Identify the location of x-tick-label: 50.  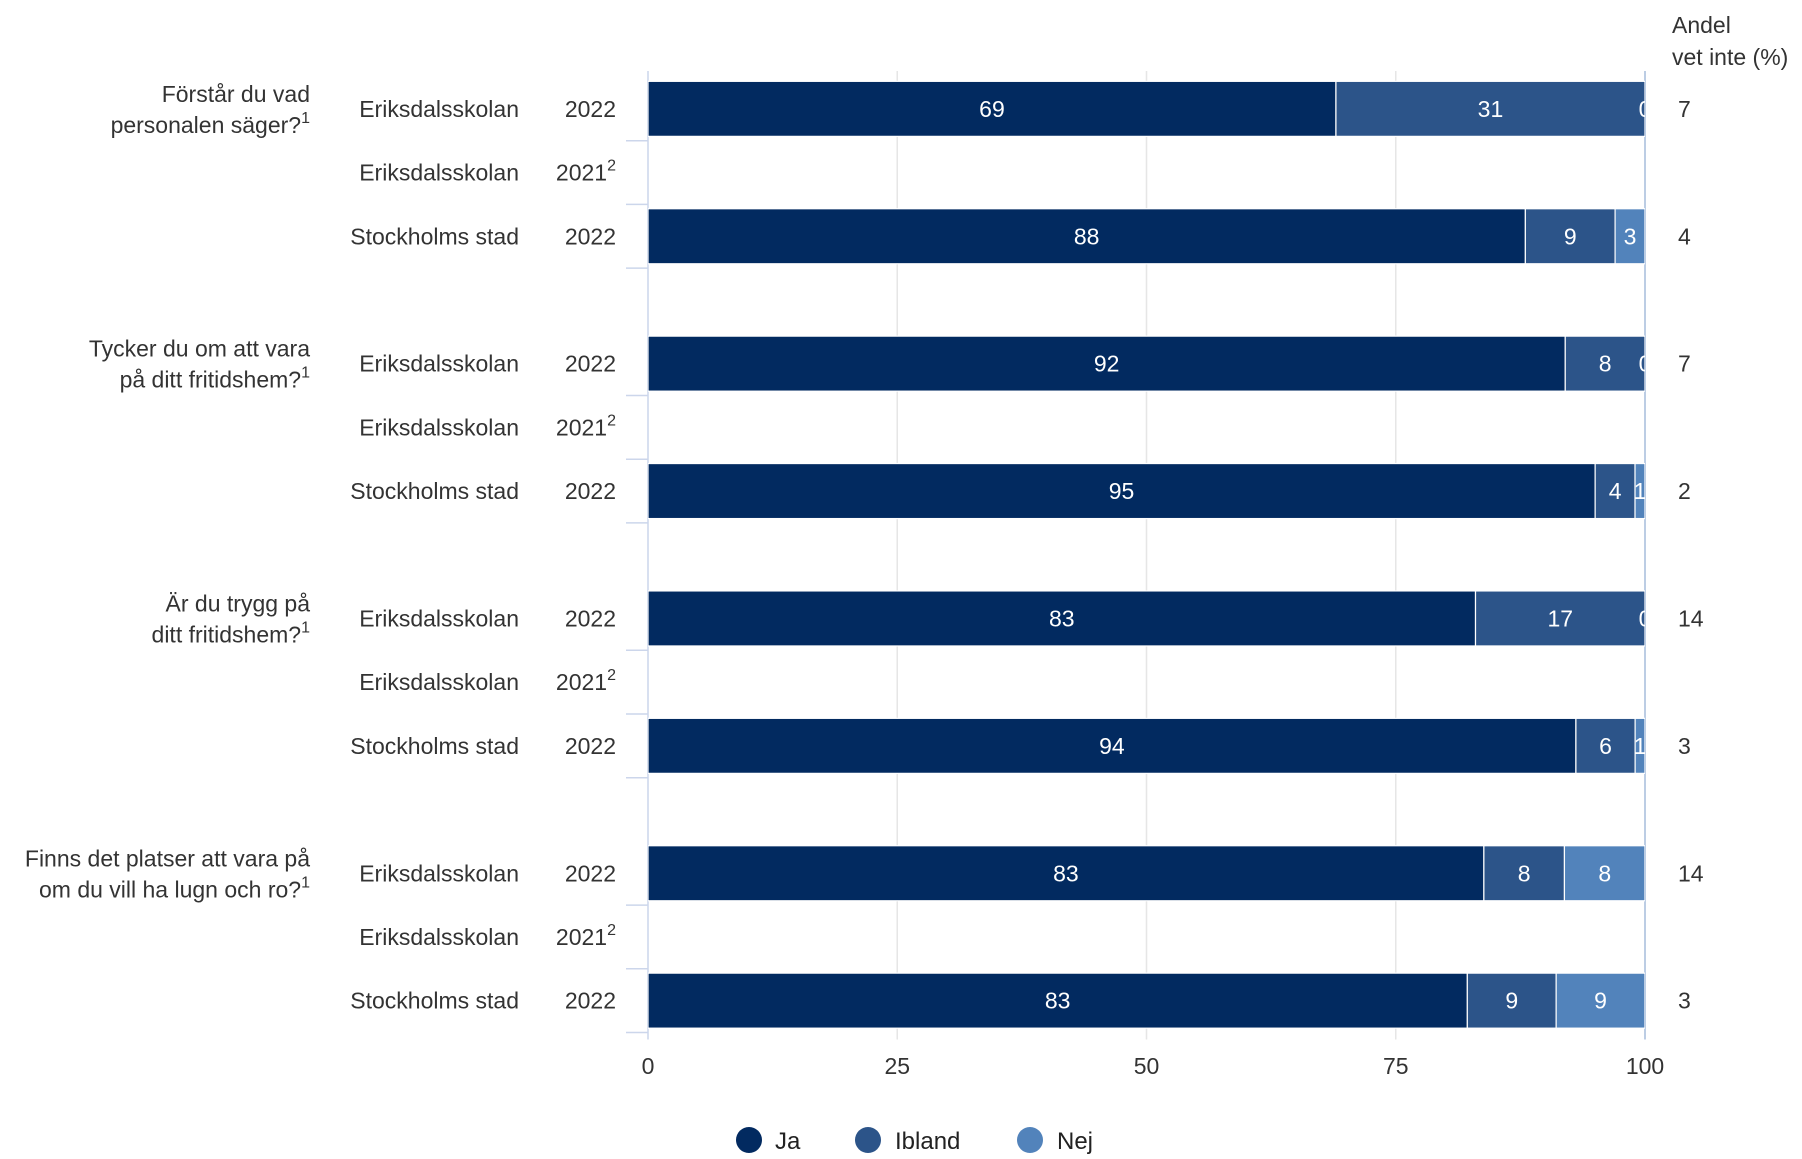
(1147, 1066).